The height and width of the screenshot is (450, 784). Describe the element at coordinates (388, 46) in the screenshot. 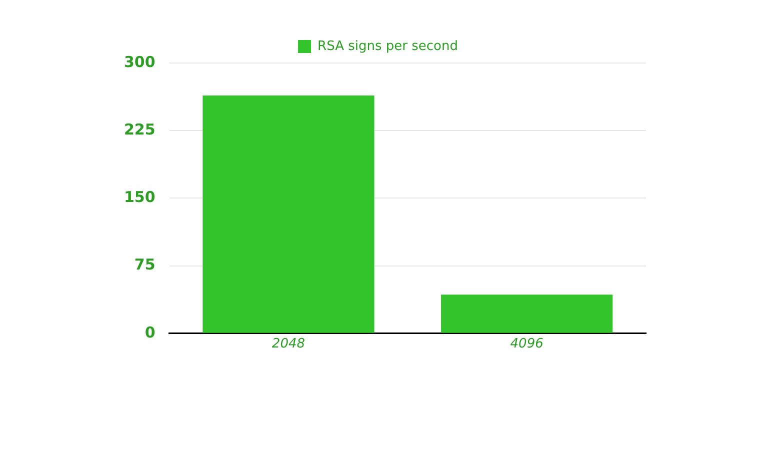

I see `legend-label: RSA signs per second` at that location.